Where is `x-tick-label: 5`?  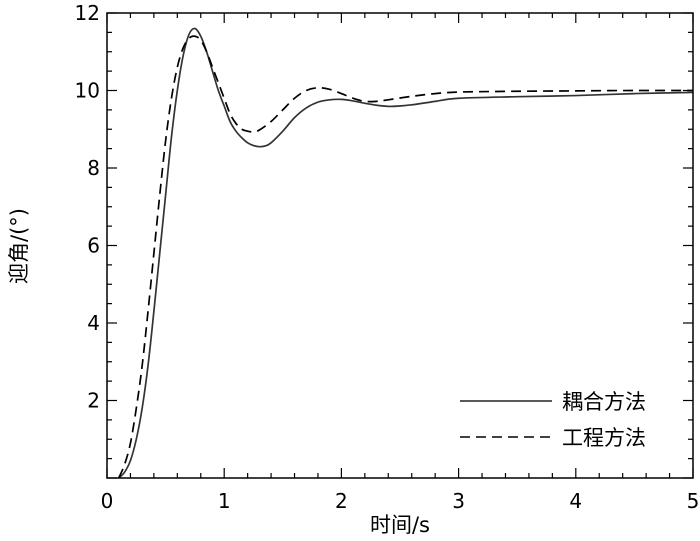
x-tick-label: 5 is located at coordinates (693, 501).